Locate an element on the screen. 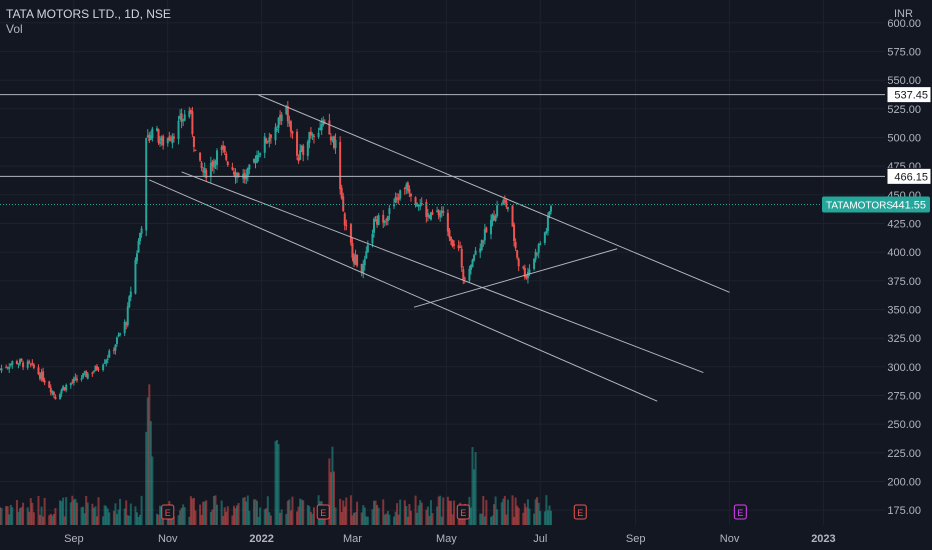 The width and height of the screenshot is (932, 550). price-tick-label: 575.00 is located at coordinates (904, 53).